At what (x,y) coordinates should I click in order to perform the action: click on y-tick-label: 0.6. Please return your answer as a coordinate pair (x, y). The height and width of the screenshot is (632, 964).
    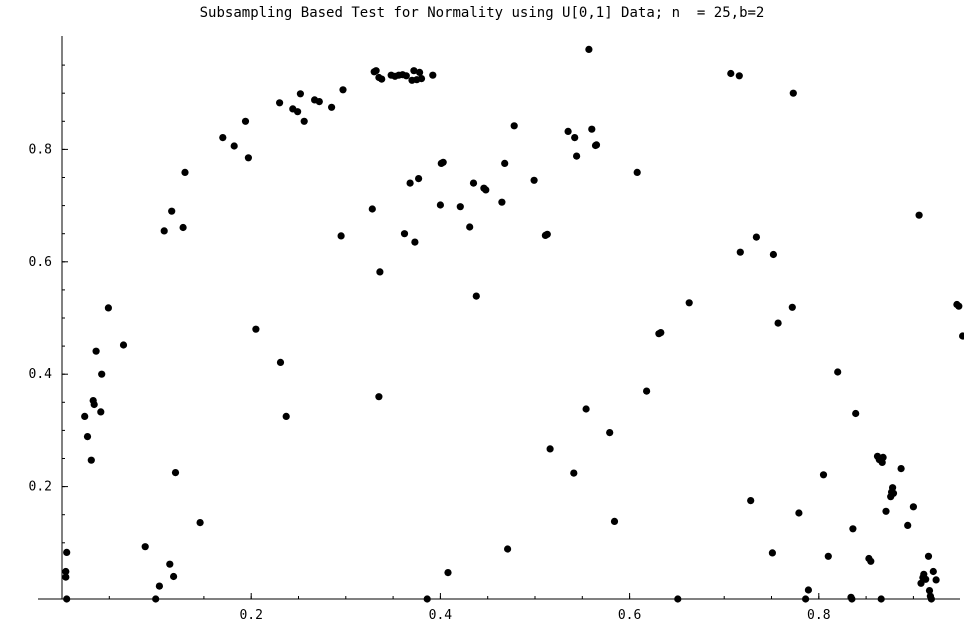
    Looking at the image, I should click on (40, 262).